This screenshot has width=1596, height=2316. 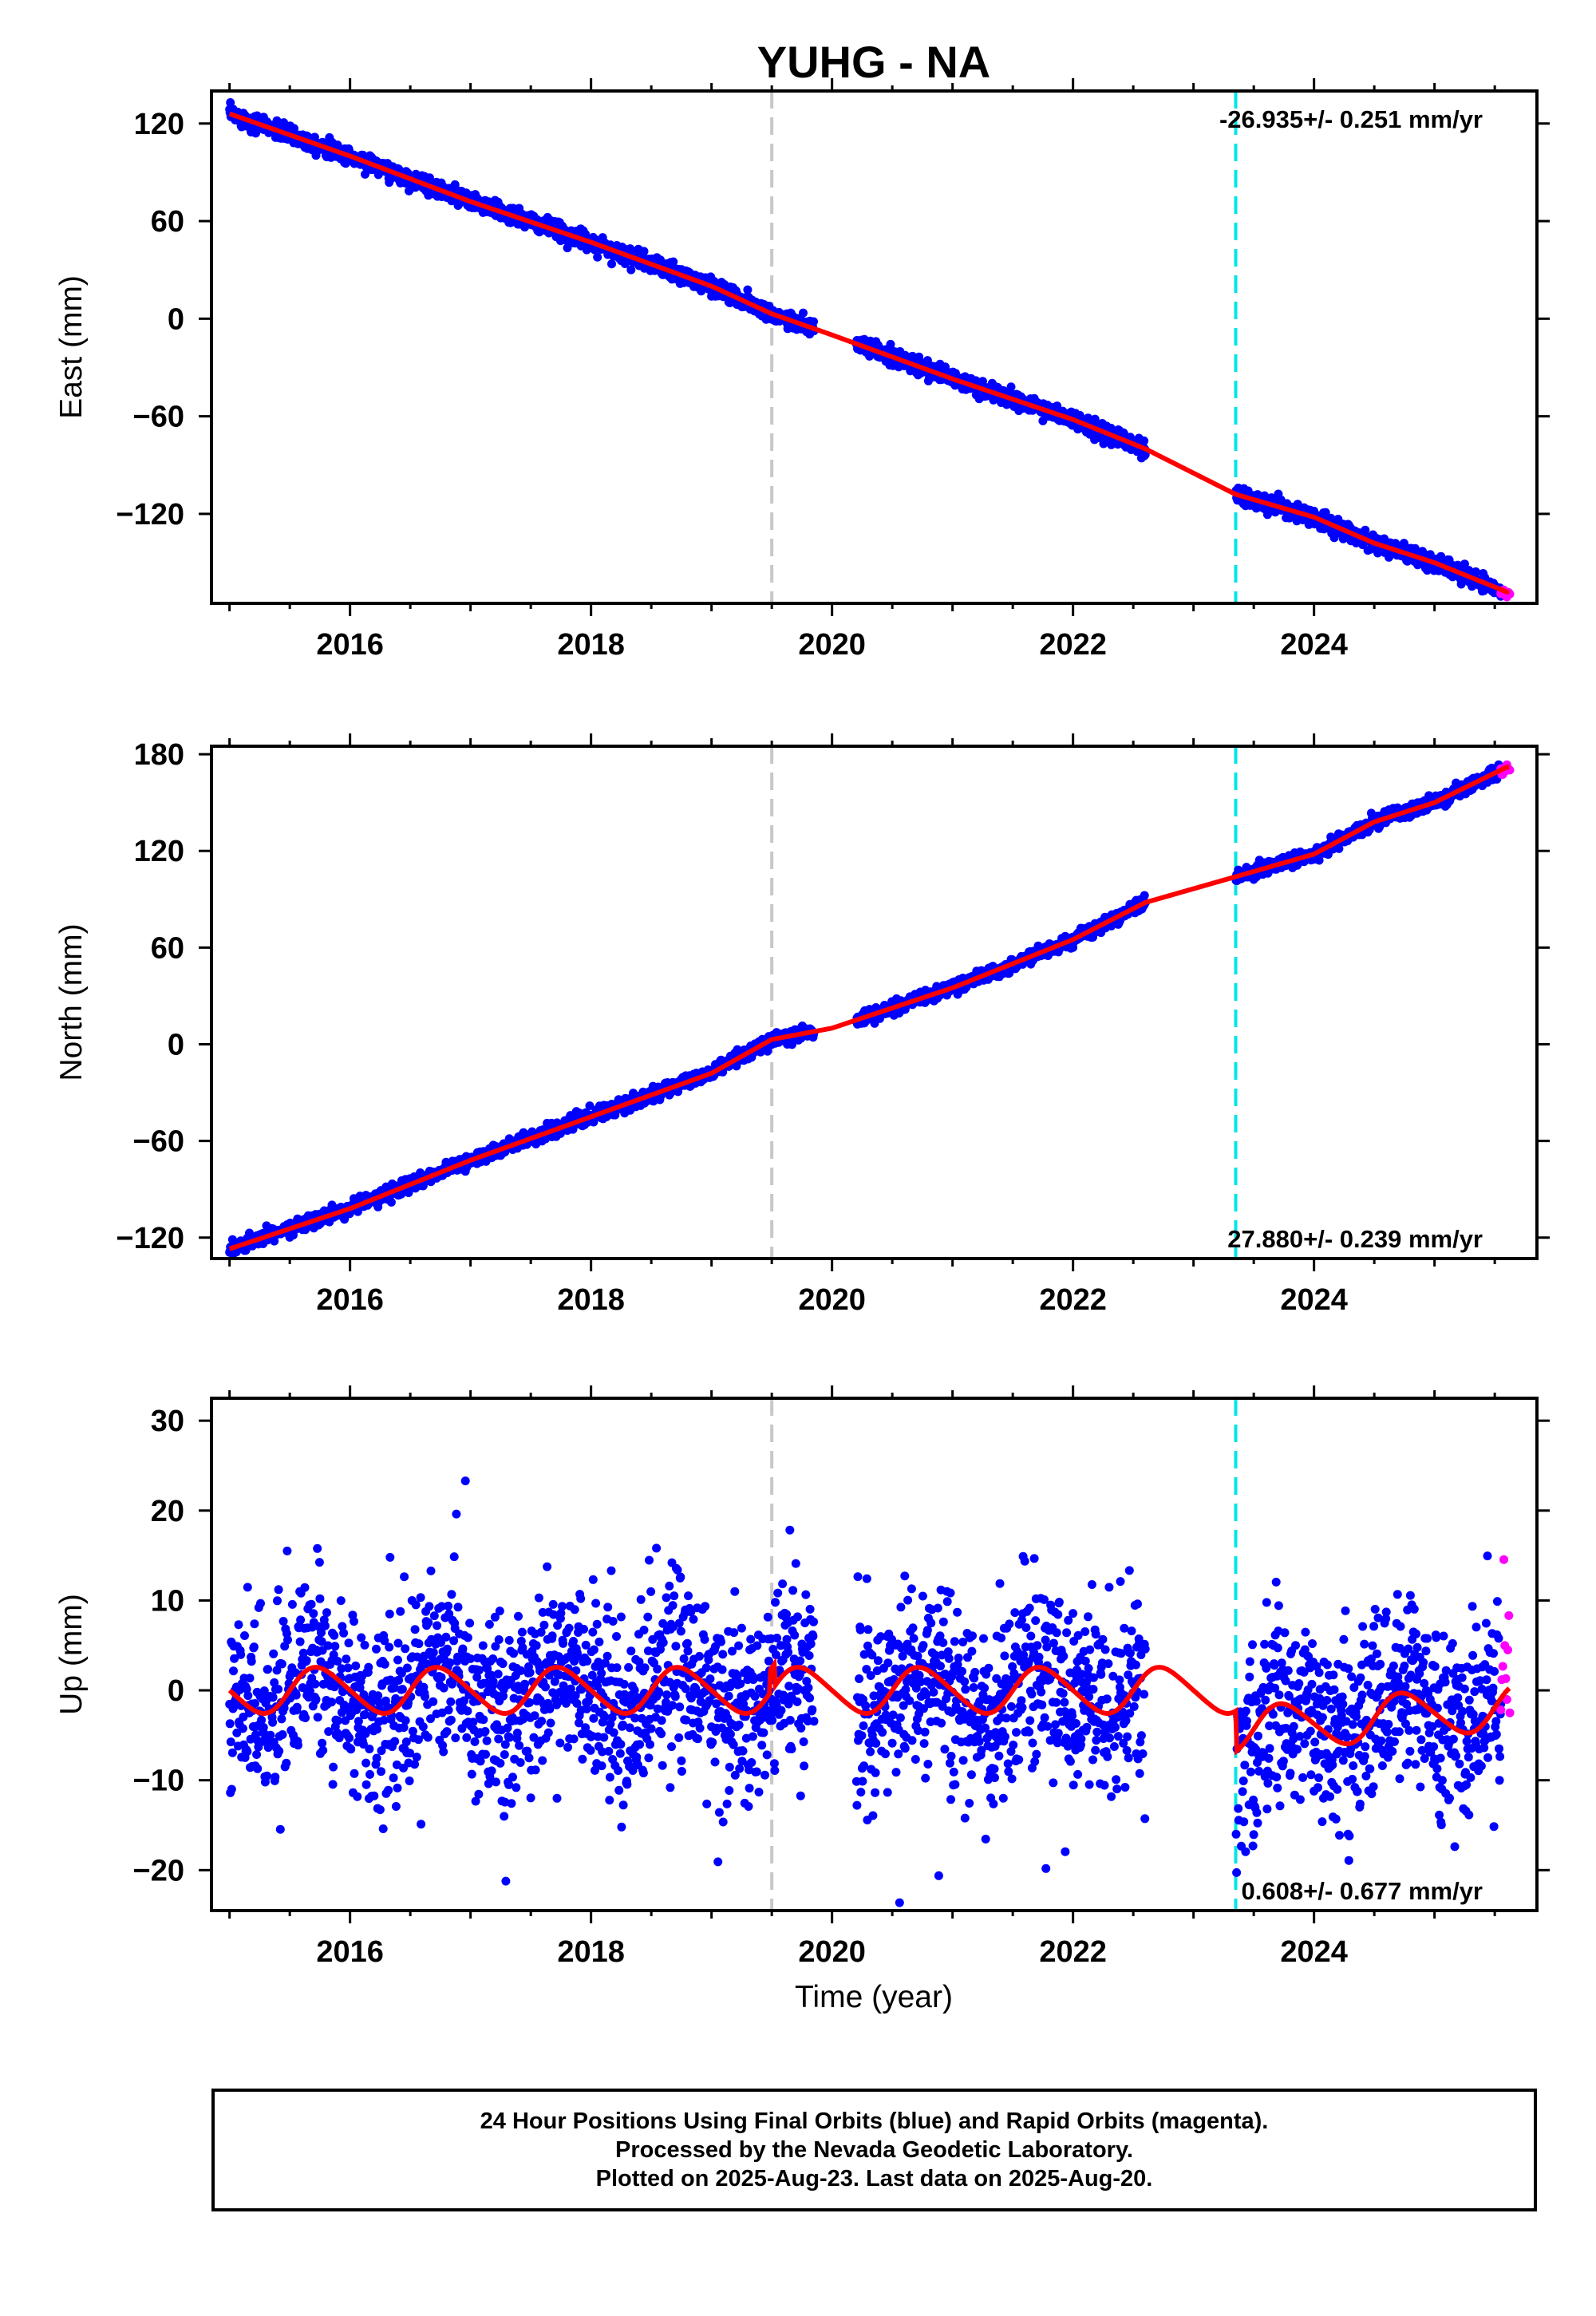 I want to click on y-tick-label: 0, so click(x=176, y=319).